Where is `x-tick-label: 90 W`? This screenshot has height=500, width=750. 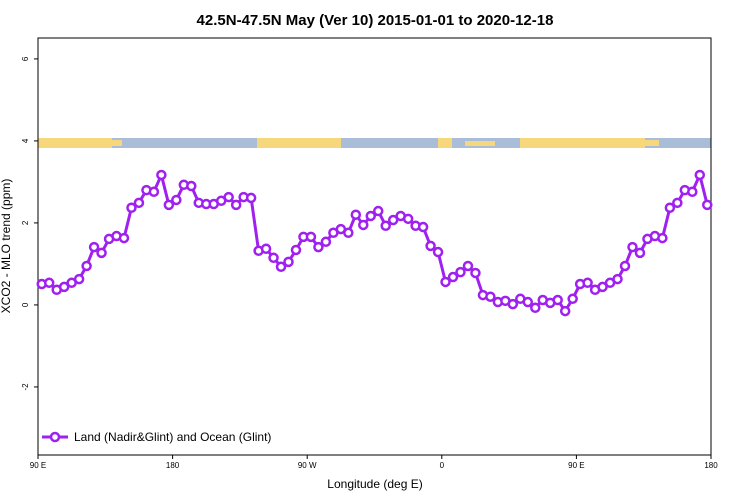
x-tick-label: 90 W is located at coordinates (307, 465).